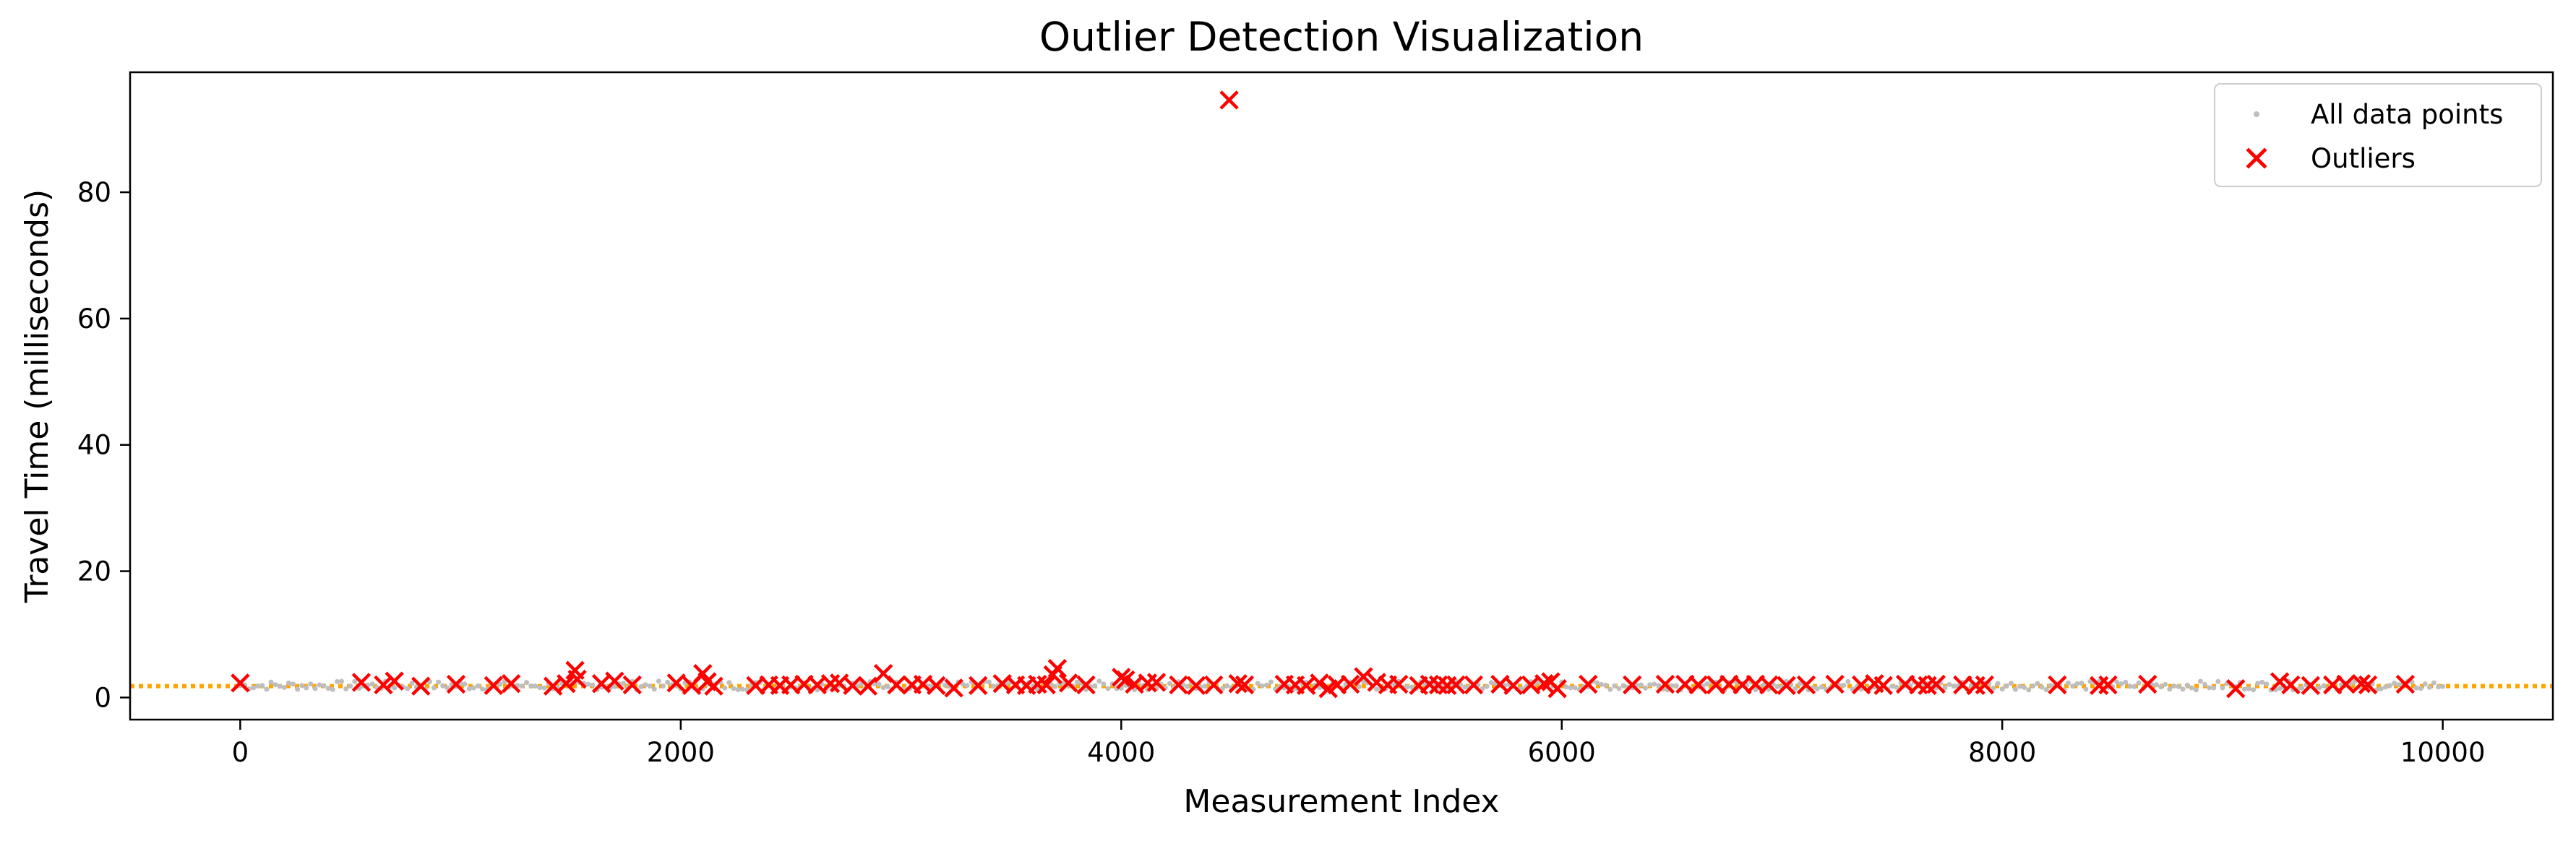 The image size is (2576, 841). What do you see at coordinates (2257, 114) in the screenshot?
I see `legend-marker-all-data-points` at bounding box center [2257, 114].